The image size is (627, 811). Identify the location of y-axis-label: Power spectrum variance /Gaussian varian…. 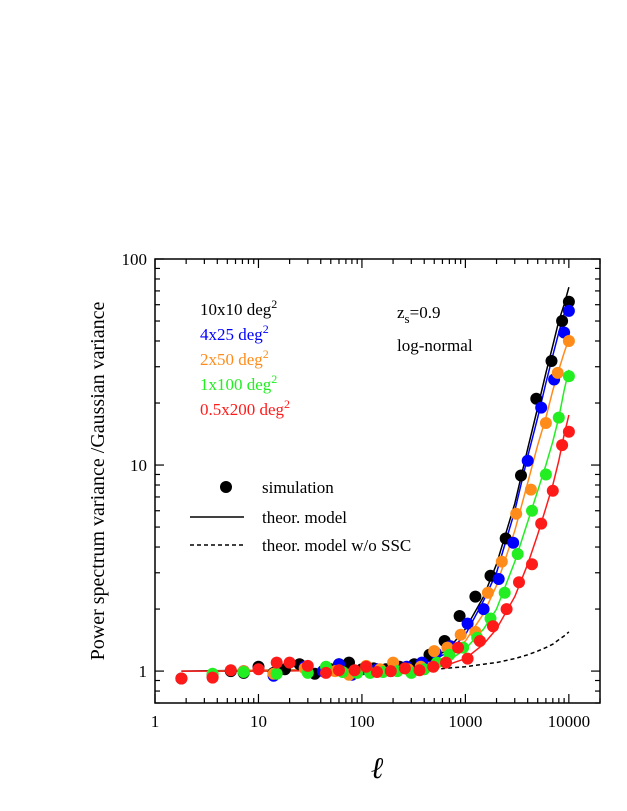
(98, 481).